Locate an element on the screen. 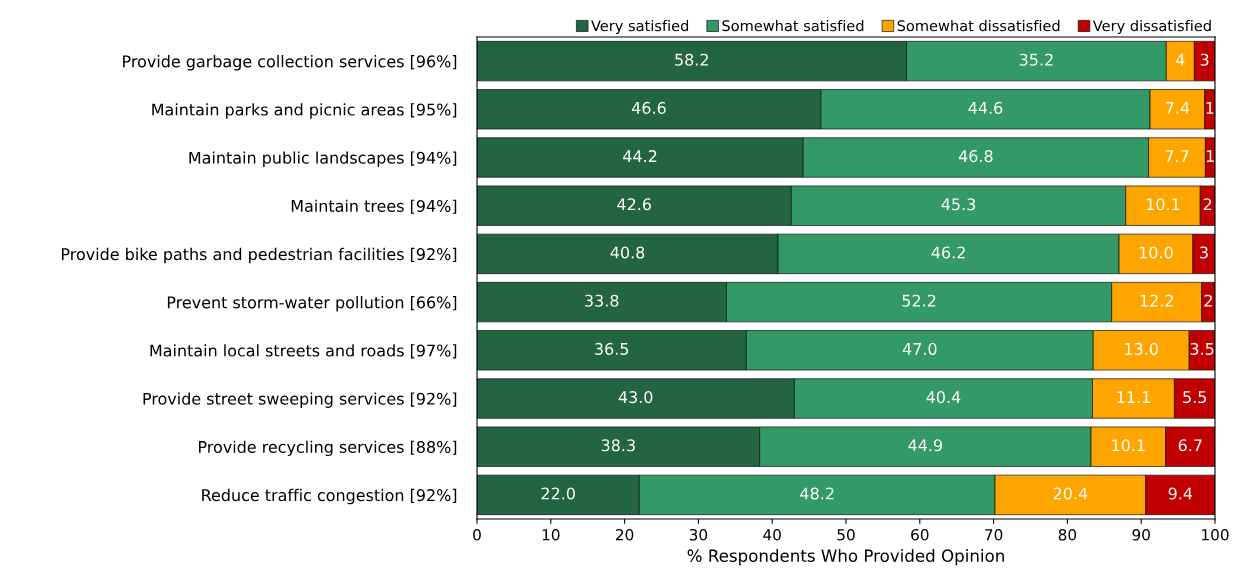 The image size is (1239, 583). data-label: 9.4 is located at coordinates (1180, 493).